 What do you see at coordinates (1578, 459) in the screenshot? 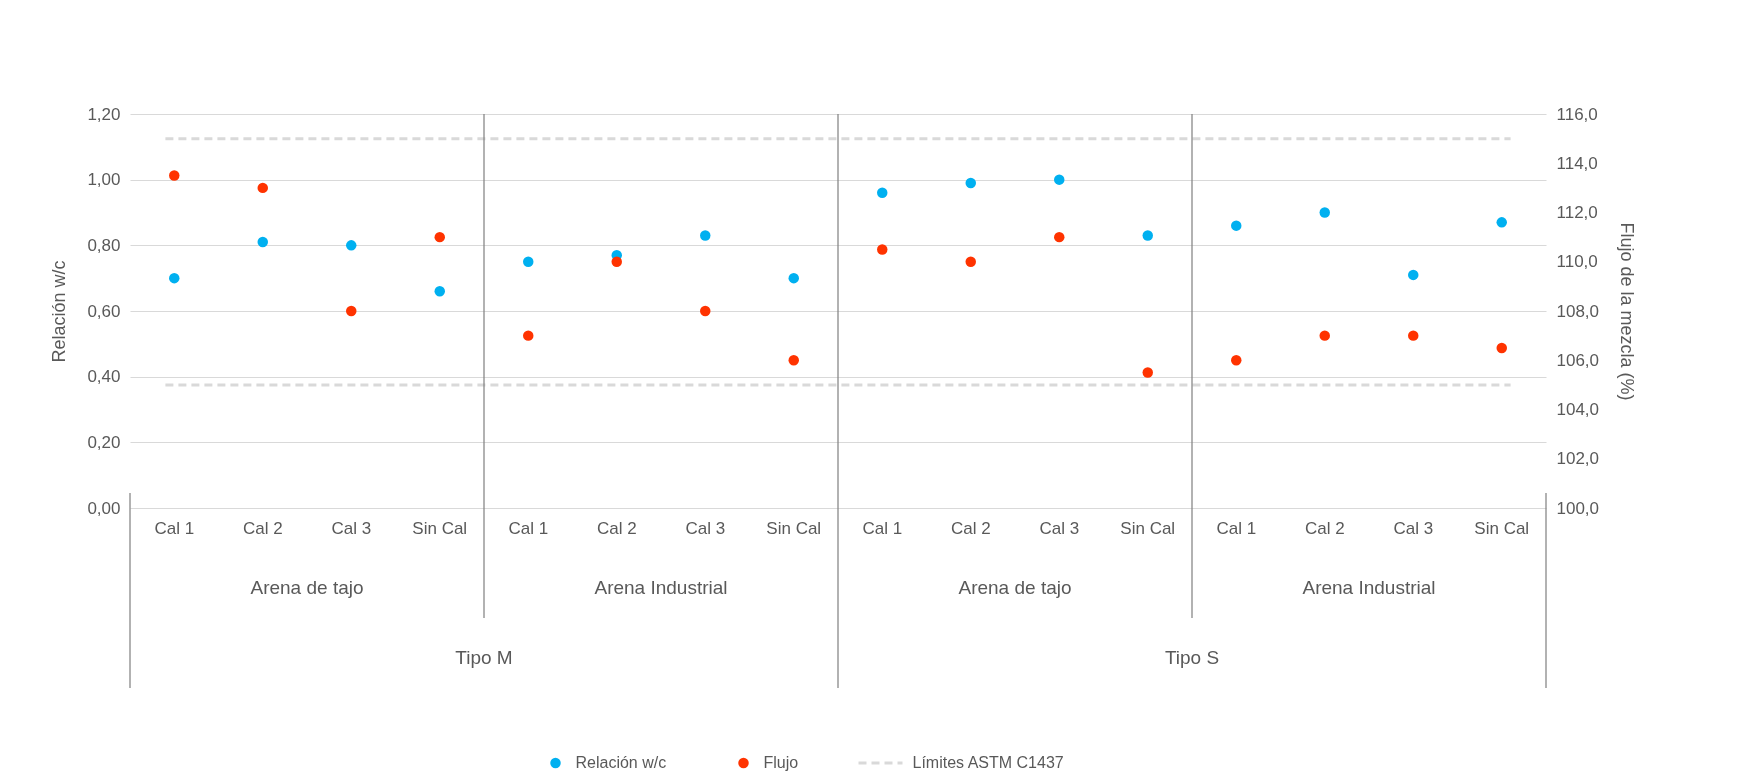
I see `y2-tick-label: 102,0` at bounding box center [1578, 459].